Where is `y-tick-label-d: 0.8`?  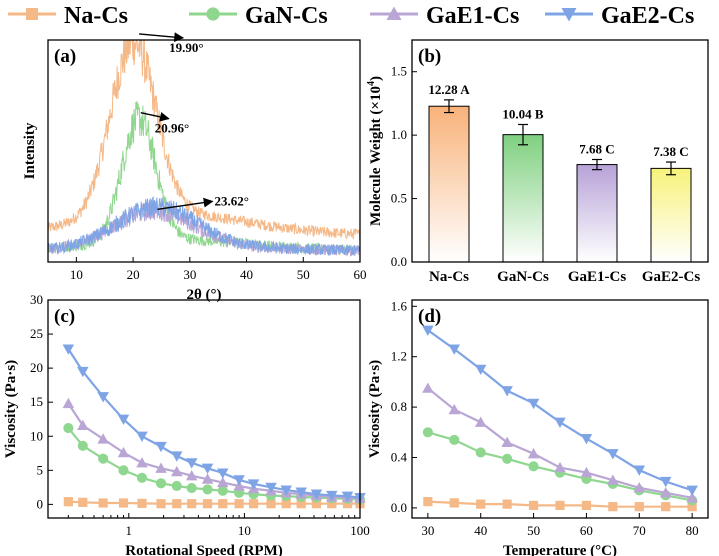 y-tick-label-d: 0.8 is located at coordinates (399, 406).